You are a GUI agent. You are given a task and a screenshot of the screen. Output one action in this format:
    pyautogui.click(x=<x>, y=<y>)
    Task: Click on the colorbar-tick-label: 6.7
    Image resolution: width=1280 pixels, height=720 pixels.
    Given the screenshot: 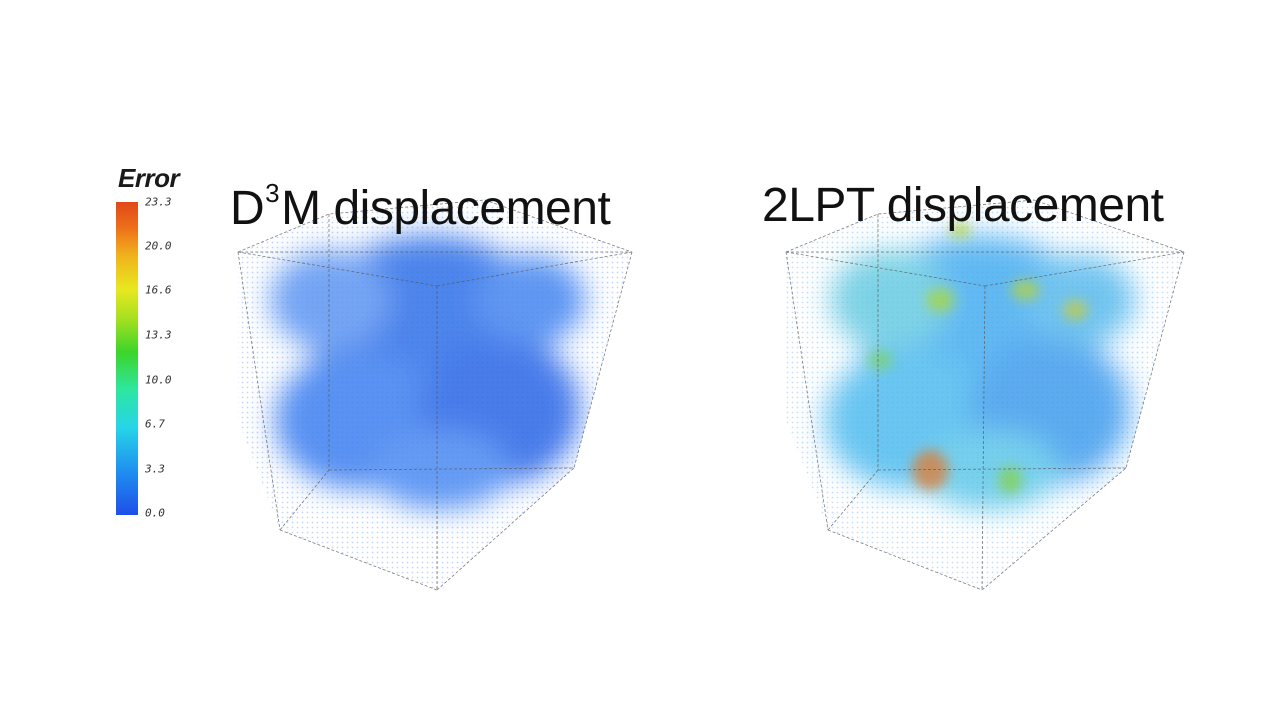 What is the action you would take?
    pyautogui.click(x=155, y=424)
    